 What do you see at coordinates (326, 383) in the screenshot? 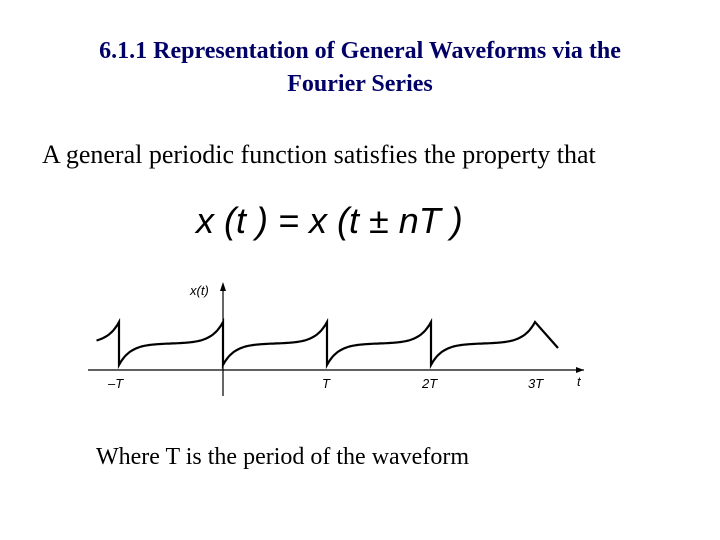
I see `tick-label: T` at bounding box center [326, 383].